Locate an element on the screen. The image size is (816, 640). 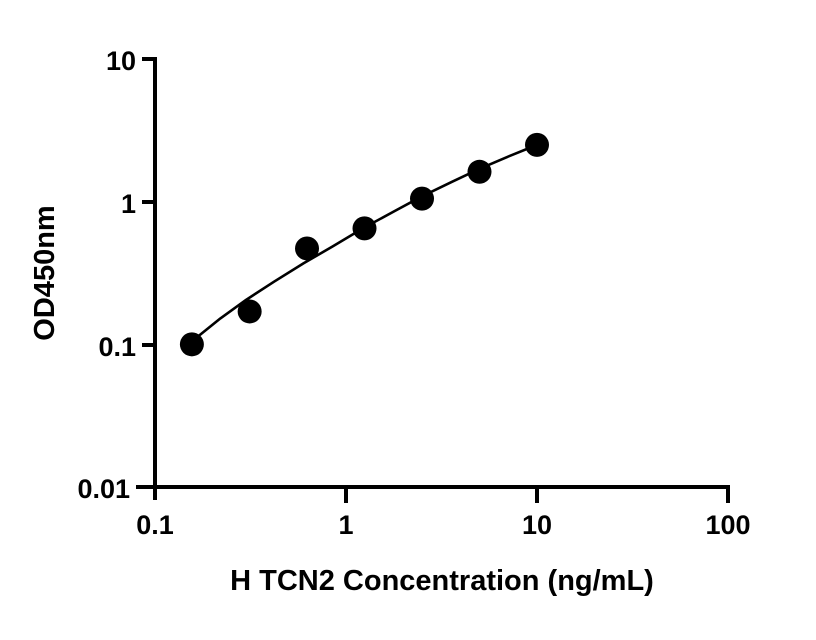
x-tick-label-1: 1 is located at coordinates (345, 525).